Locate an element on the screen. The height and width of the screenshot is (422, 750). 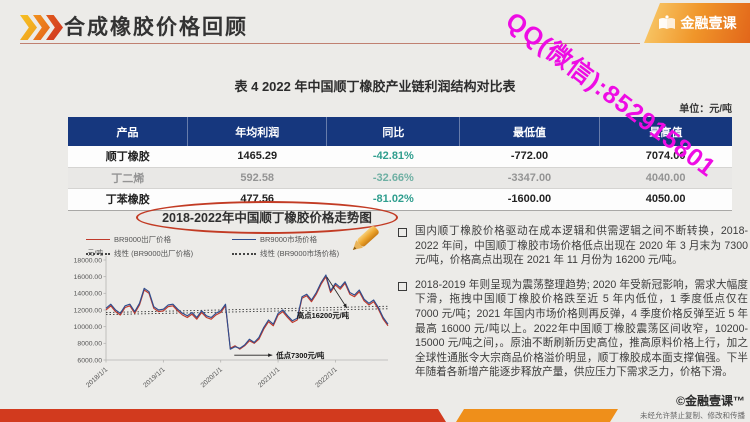
column-header: 产品 is located at coordinates (128, 131).